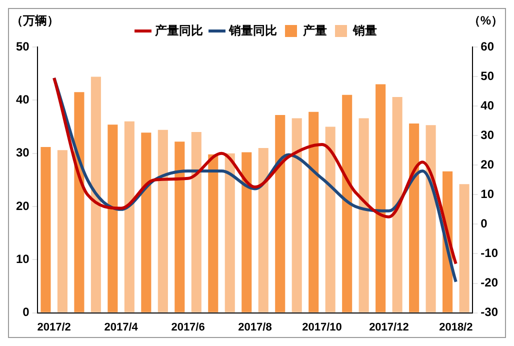 Image resolution: width=514 pixels, height=346 pixels. Describe the element at coordinates (489, 283) in the screenshot. I see `y2-tick-label: -20` at that location.